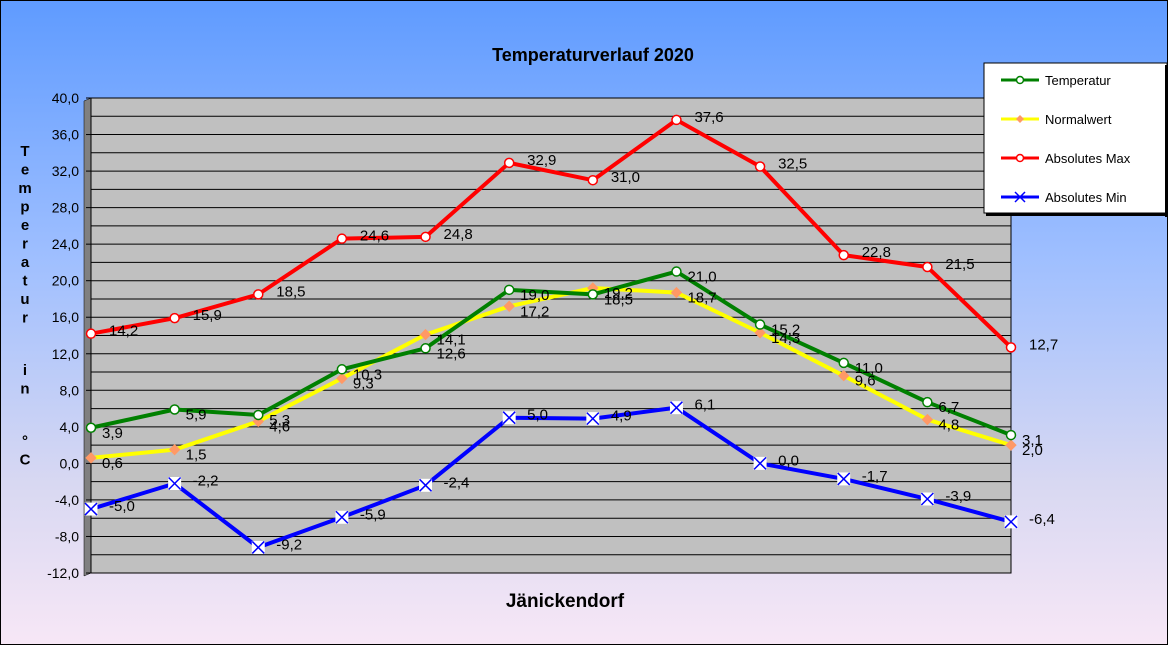  What do you see at coordinates (25, 244) in the screenshot?
I see `y-axis-label-letter: r` at bounding box center [25, 244].